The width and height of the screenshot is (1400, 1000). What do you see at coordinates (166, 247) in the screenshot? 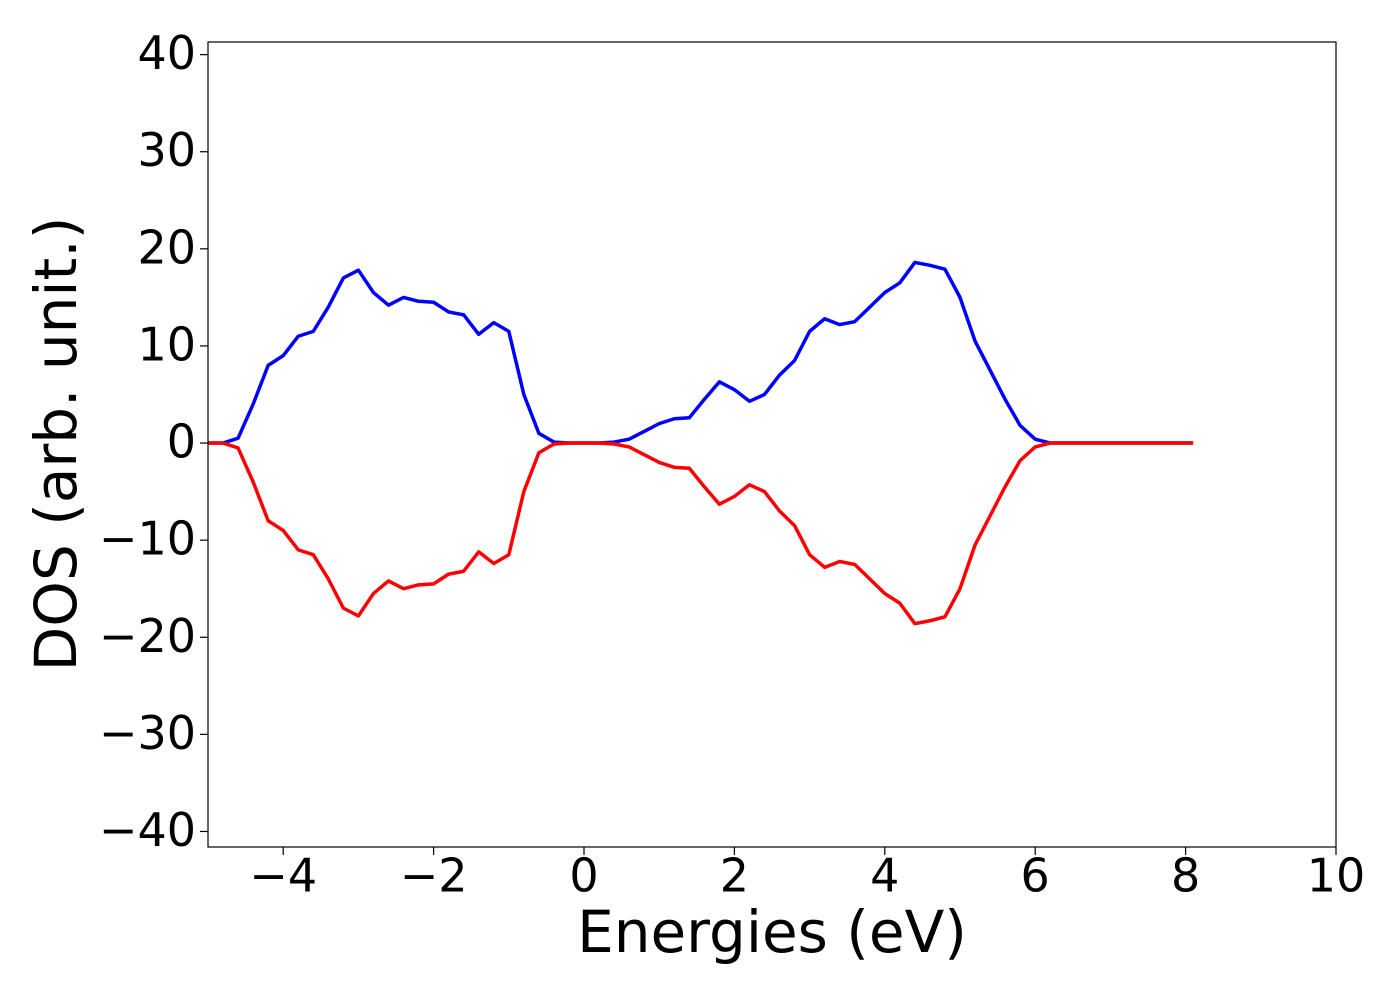
I see `y-tick-label: 20` at bounding box center [166, 247].